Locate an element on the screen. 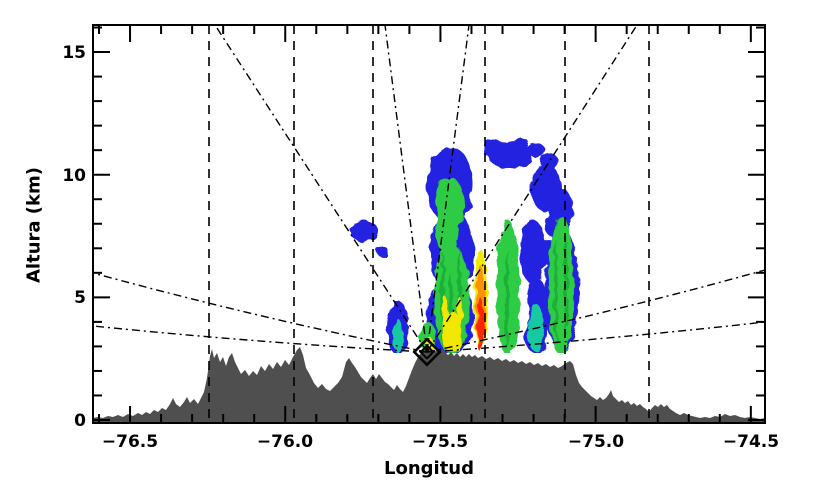 The image size is (840, 490). x-axis-label: Longitud is located at coordinates (429, 468).